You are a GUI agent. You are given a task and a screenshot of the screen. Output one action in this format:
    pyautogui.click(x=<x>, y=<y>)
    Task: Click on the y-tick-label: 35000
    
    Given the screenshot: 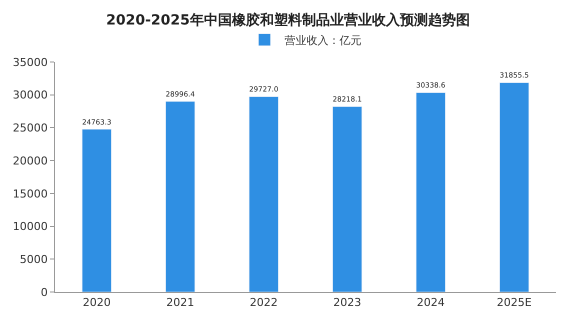 What is the action you would take?
    pyautogui.click(x=30, y=62)
    